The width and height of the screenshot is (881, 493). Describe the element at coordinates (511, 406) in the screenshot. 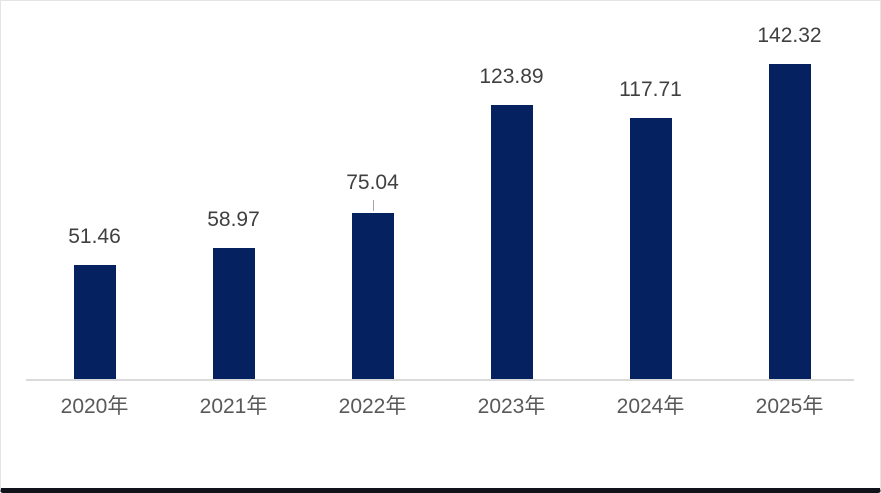

I see `x-axis-tick-label: 2023年` at that location.